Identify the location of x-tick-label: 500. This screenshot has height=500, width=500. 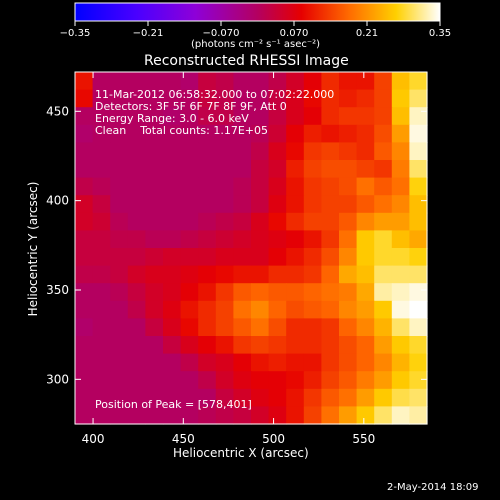
(273, 439).